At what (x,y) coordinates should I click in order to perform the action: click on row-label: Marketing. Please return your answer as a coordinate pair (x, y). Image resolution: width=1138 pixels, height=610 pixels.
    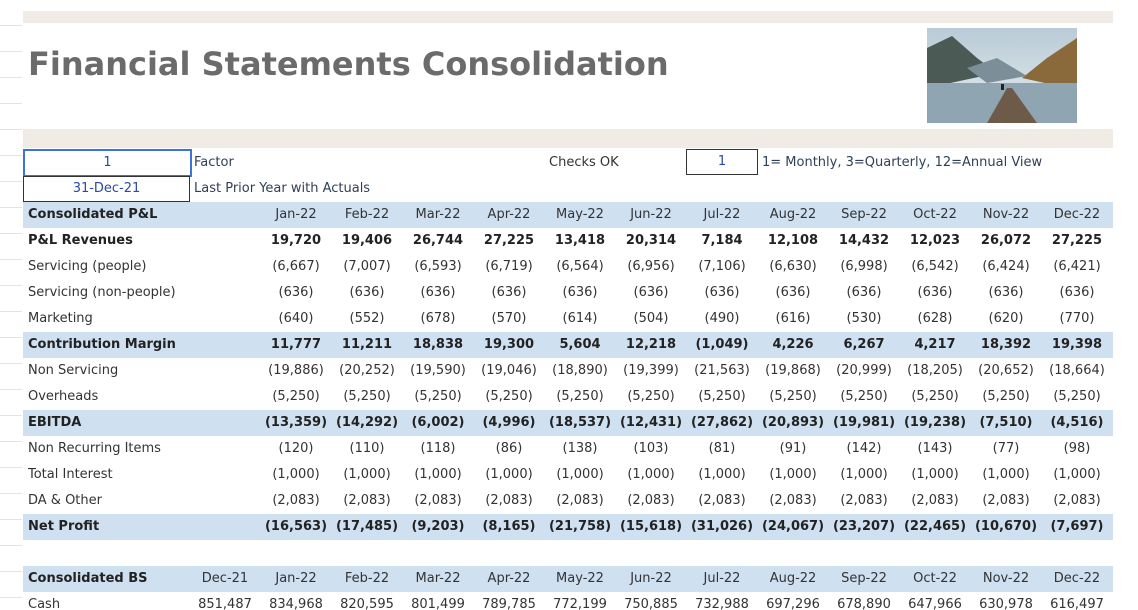
    Looking at the image, I should click on (60, 318).